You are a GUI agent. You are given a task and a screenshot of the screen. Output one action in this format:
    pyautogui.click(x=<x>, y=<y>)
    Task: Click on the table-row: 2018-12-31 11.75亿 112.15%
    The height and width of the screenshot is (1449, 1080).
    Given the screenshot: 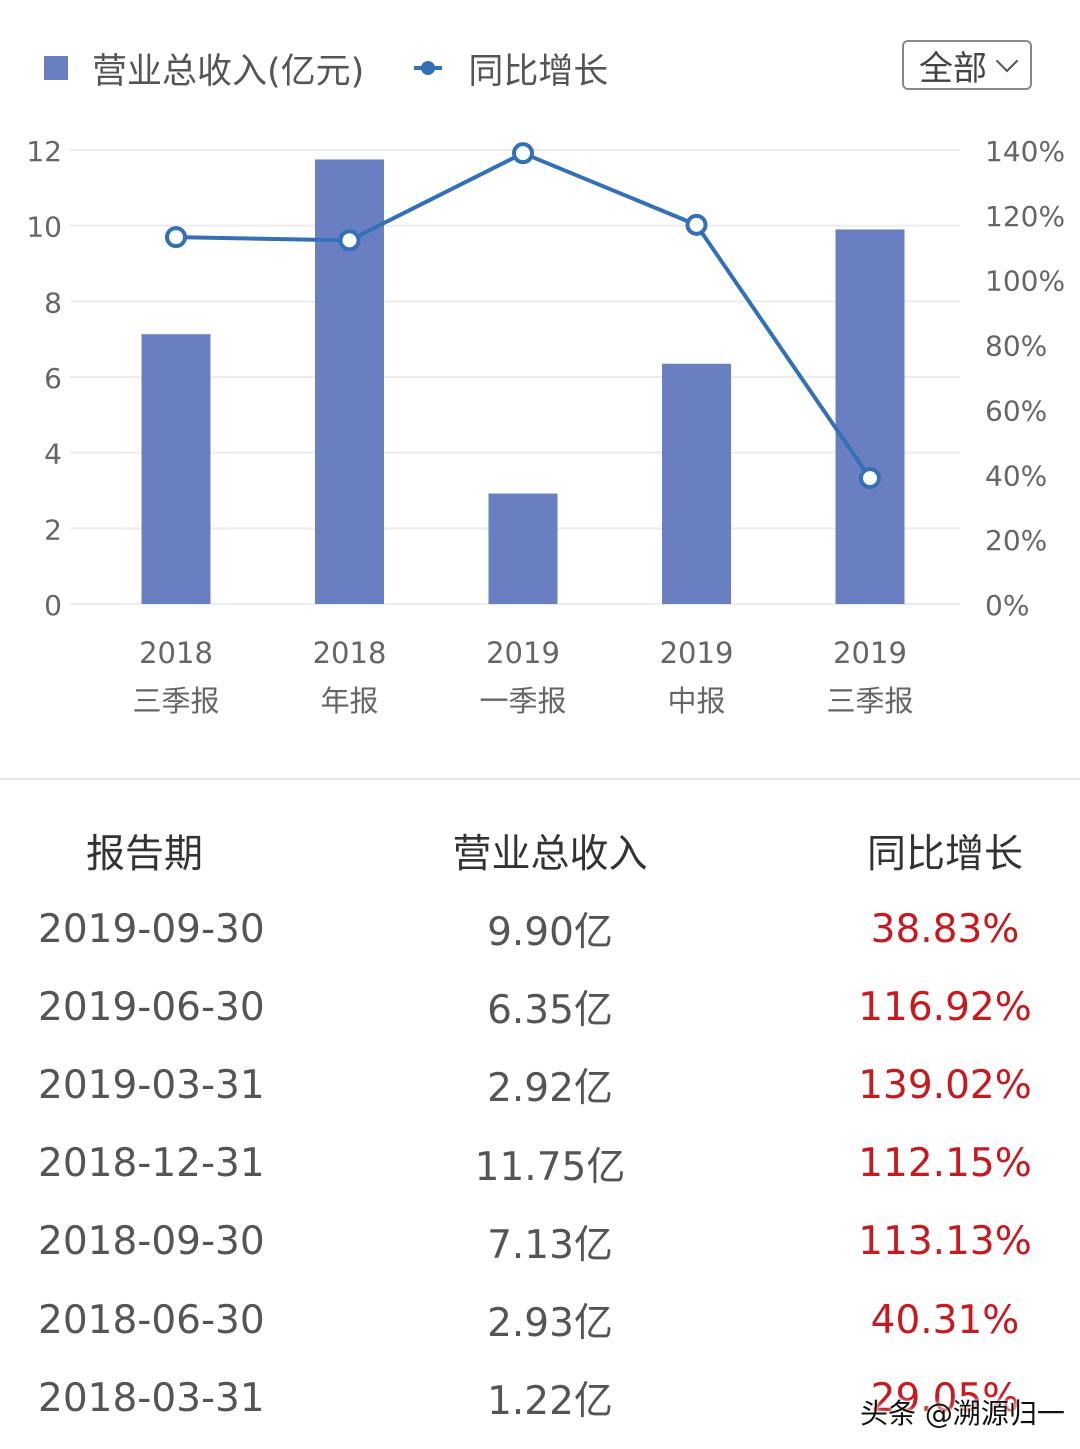 What is the action you would take?
    pyautogui.click(x=540, y=1164)
    